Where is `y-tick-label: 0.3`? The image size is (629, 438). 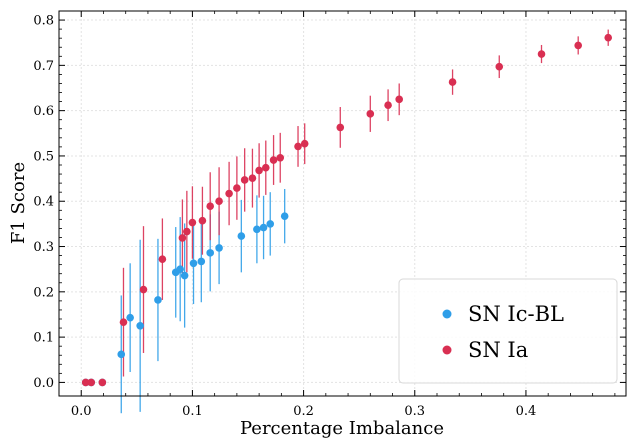
y-tick-label: 0.3 is located at coordinates (43, 247).